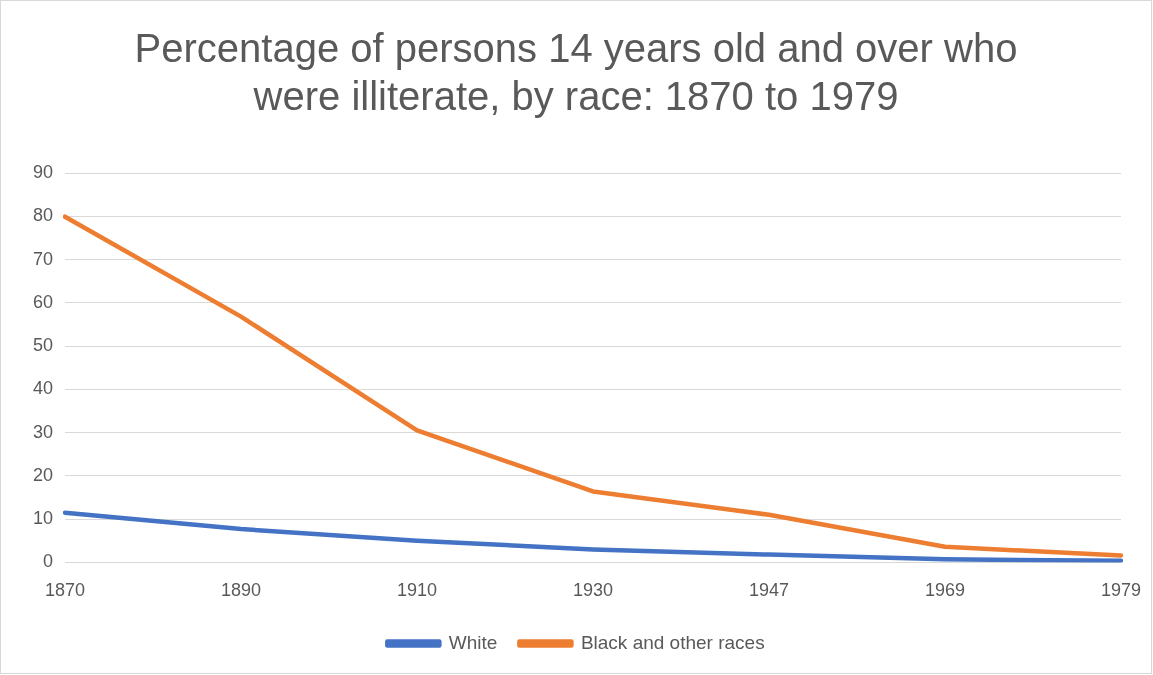 Image resolution: width=1153 pixels, height=675 pixels. I want to click on y-tick-label: 30, so click(43, 431).